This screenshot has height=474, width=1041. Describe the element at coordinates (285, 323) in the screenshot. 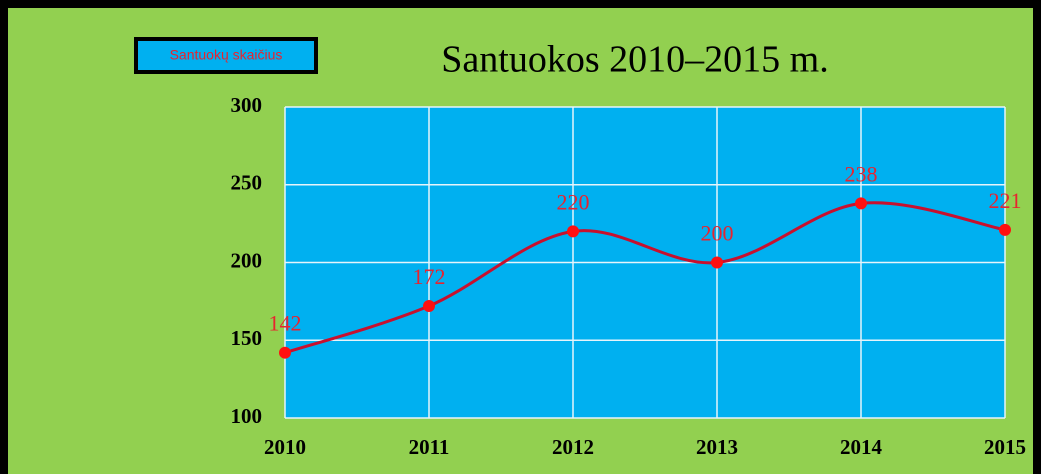

I see `data-label: 142` at that location.